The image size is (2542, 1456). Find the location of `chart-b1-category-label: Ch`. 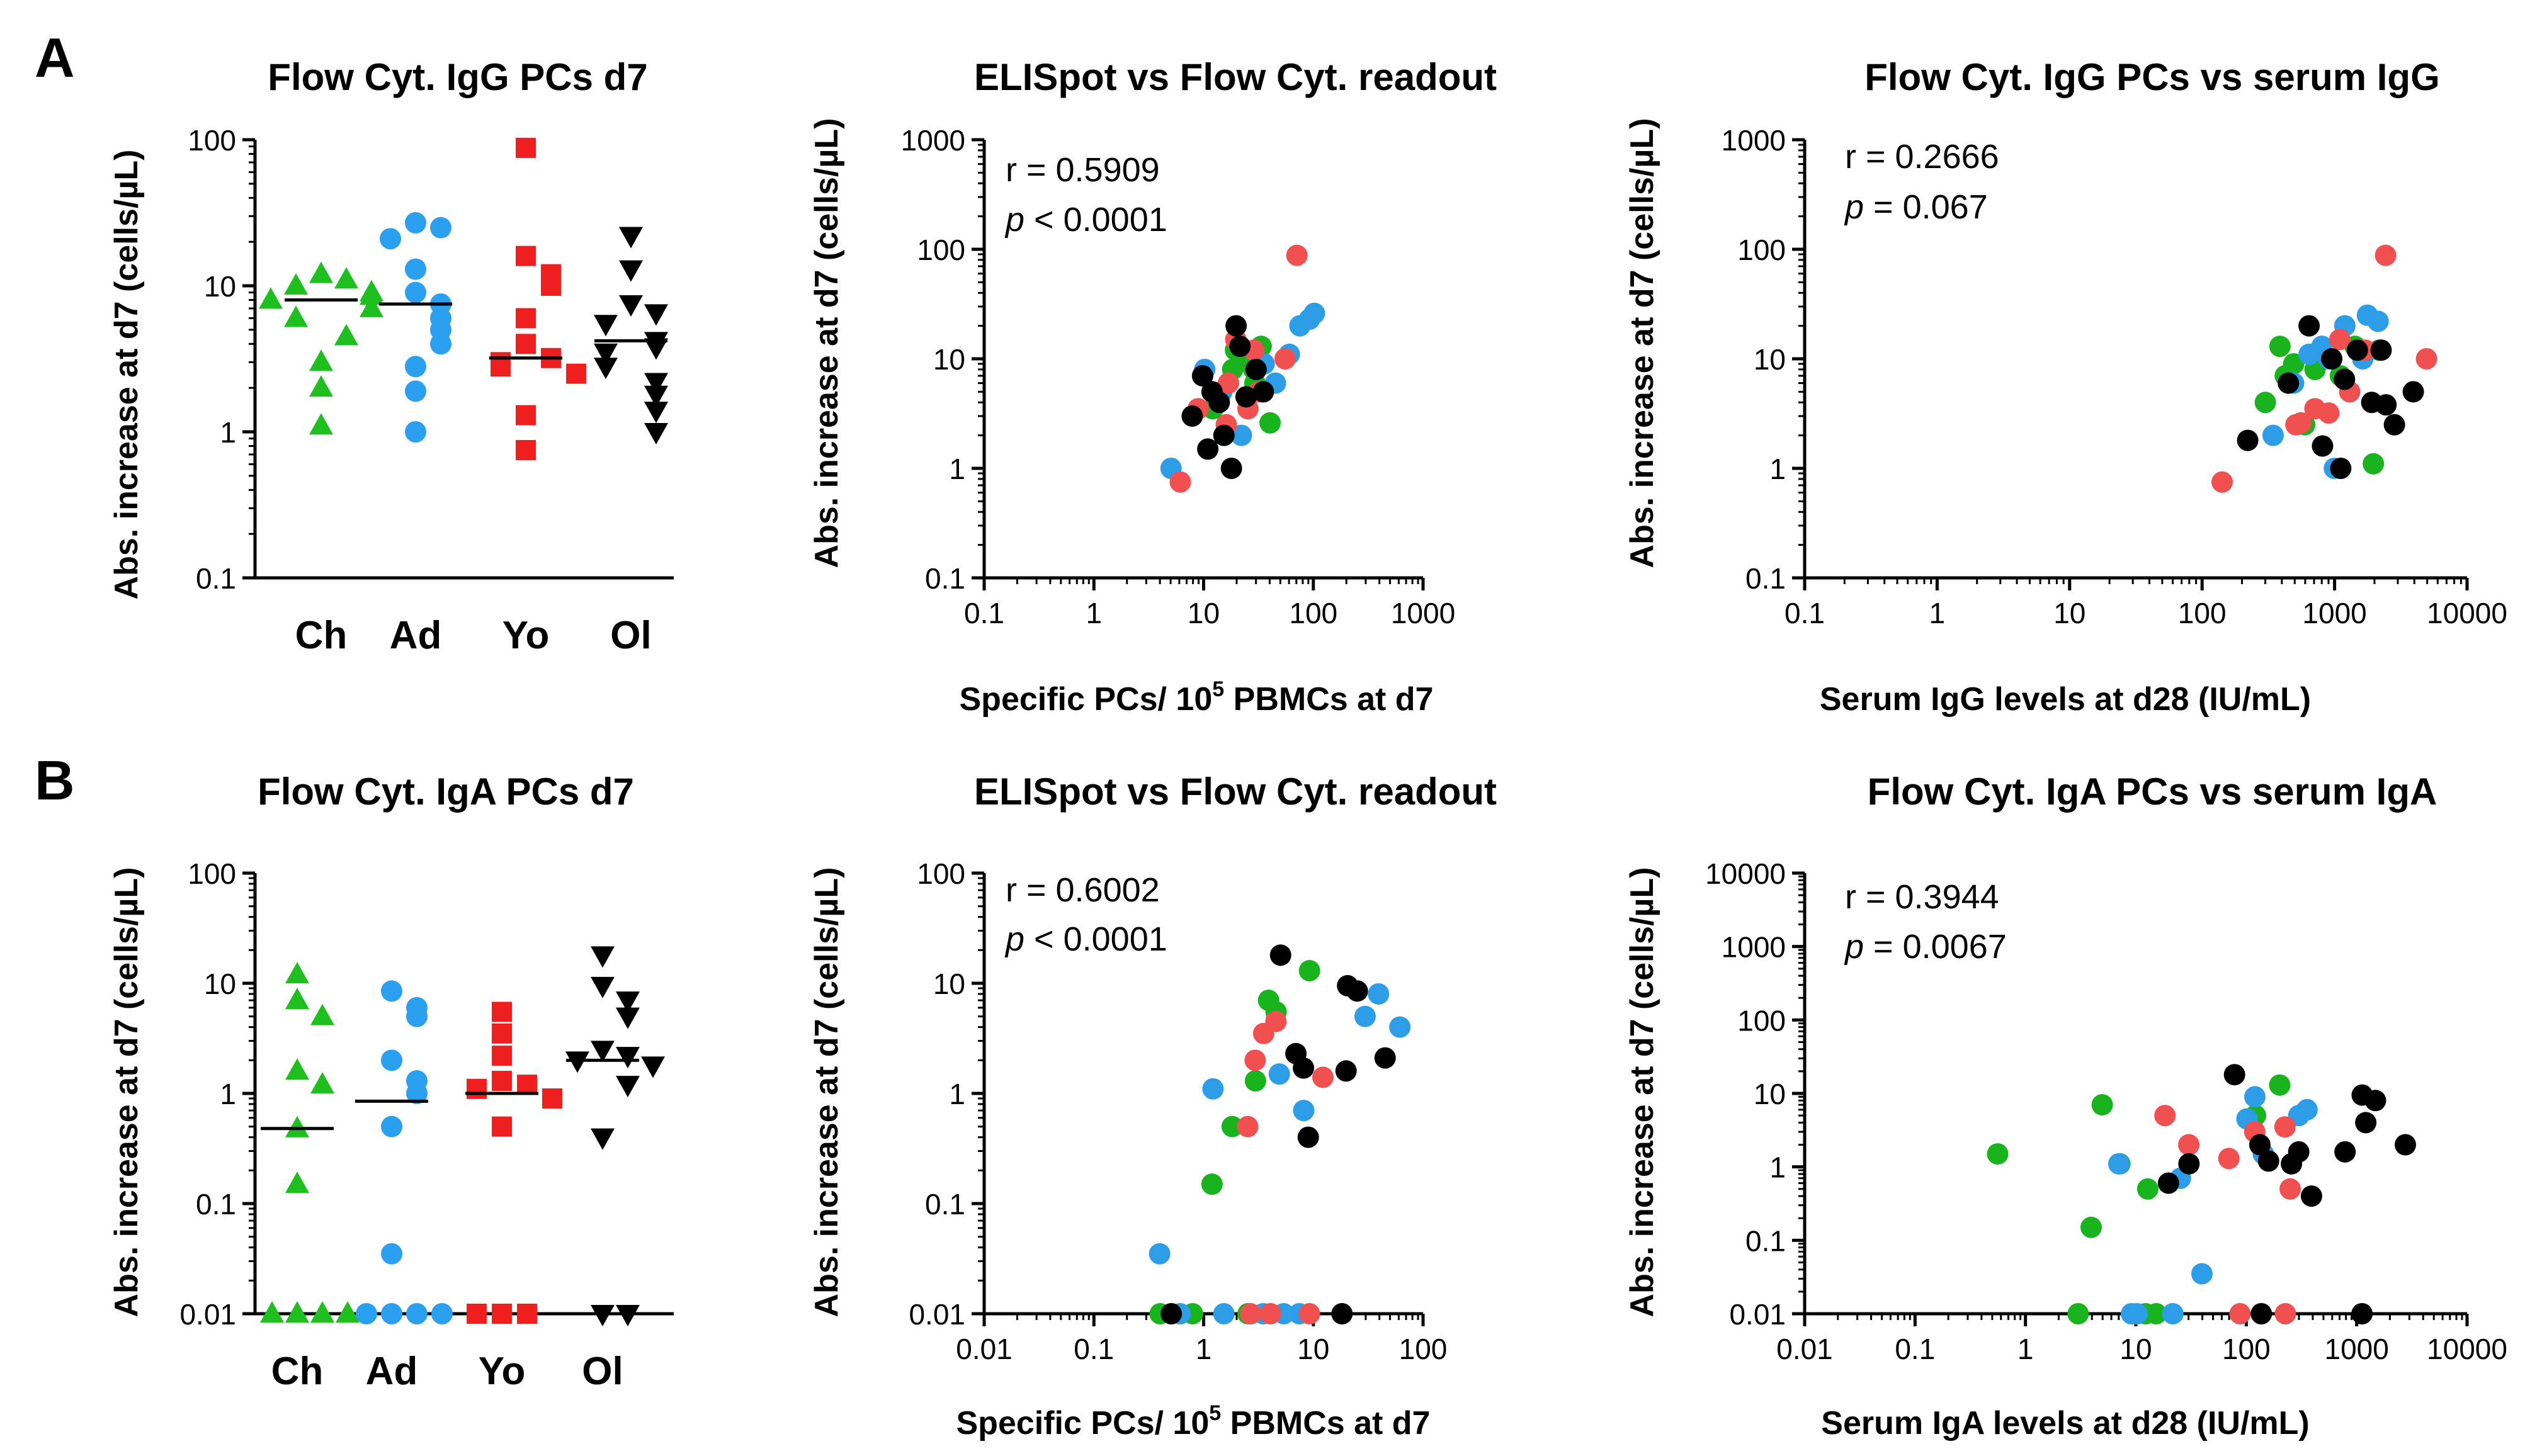

chart-b1-category-label: Ch is located at coordinates (298, 1371).